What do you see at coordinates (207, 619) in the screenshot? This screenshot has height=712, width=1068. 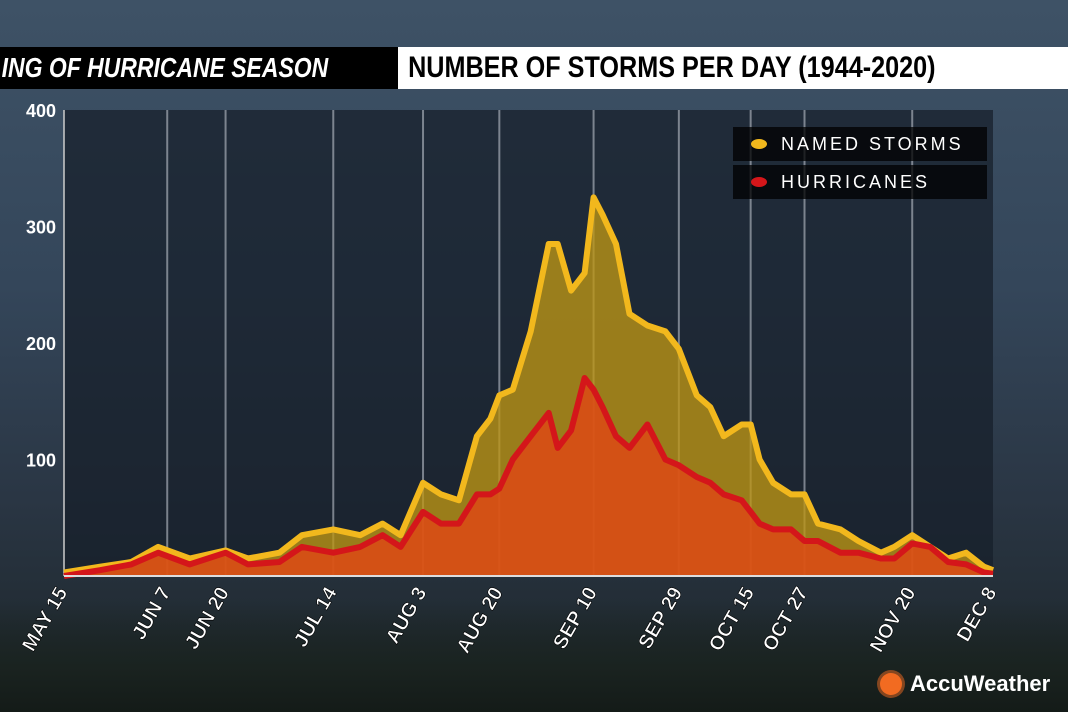 I see `x-tick-label: JUN 20` at bounding box center [207, 619].